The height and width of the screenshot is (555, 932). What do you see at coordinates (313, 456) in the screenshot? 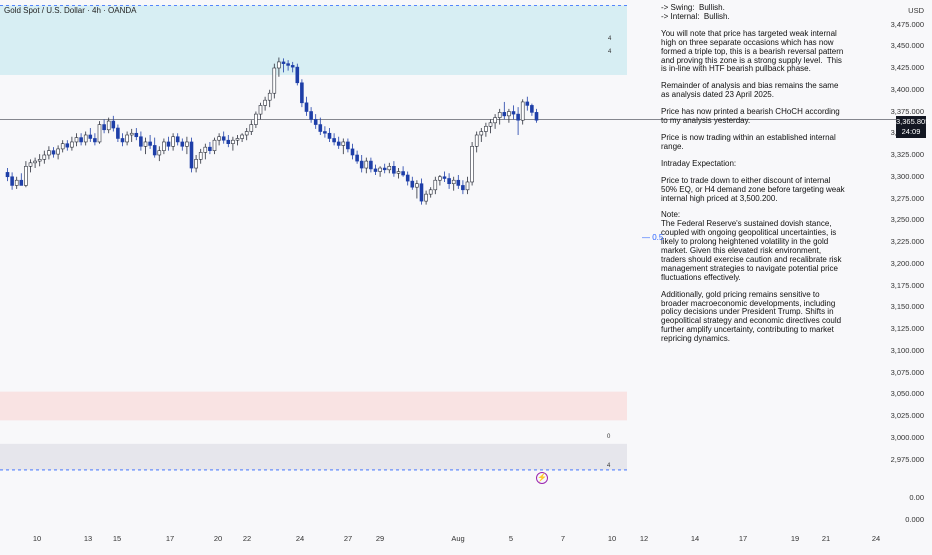
I see `lower-zone` at bounding box center [313, 456].